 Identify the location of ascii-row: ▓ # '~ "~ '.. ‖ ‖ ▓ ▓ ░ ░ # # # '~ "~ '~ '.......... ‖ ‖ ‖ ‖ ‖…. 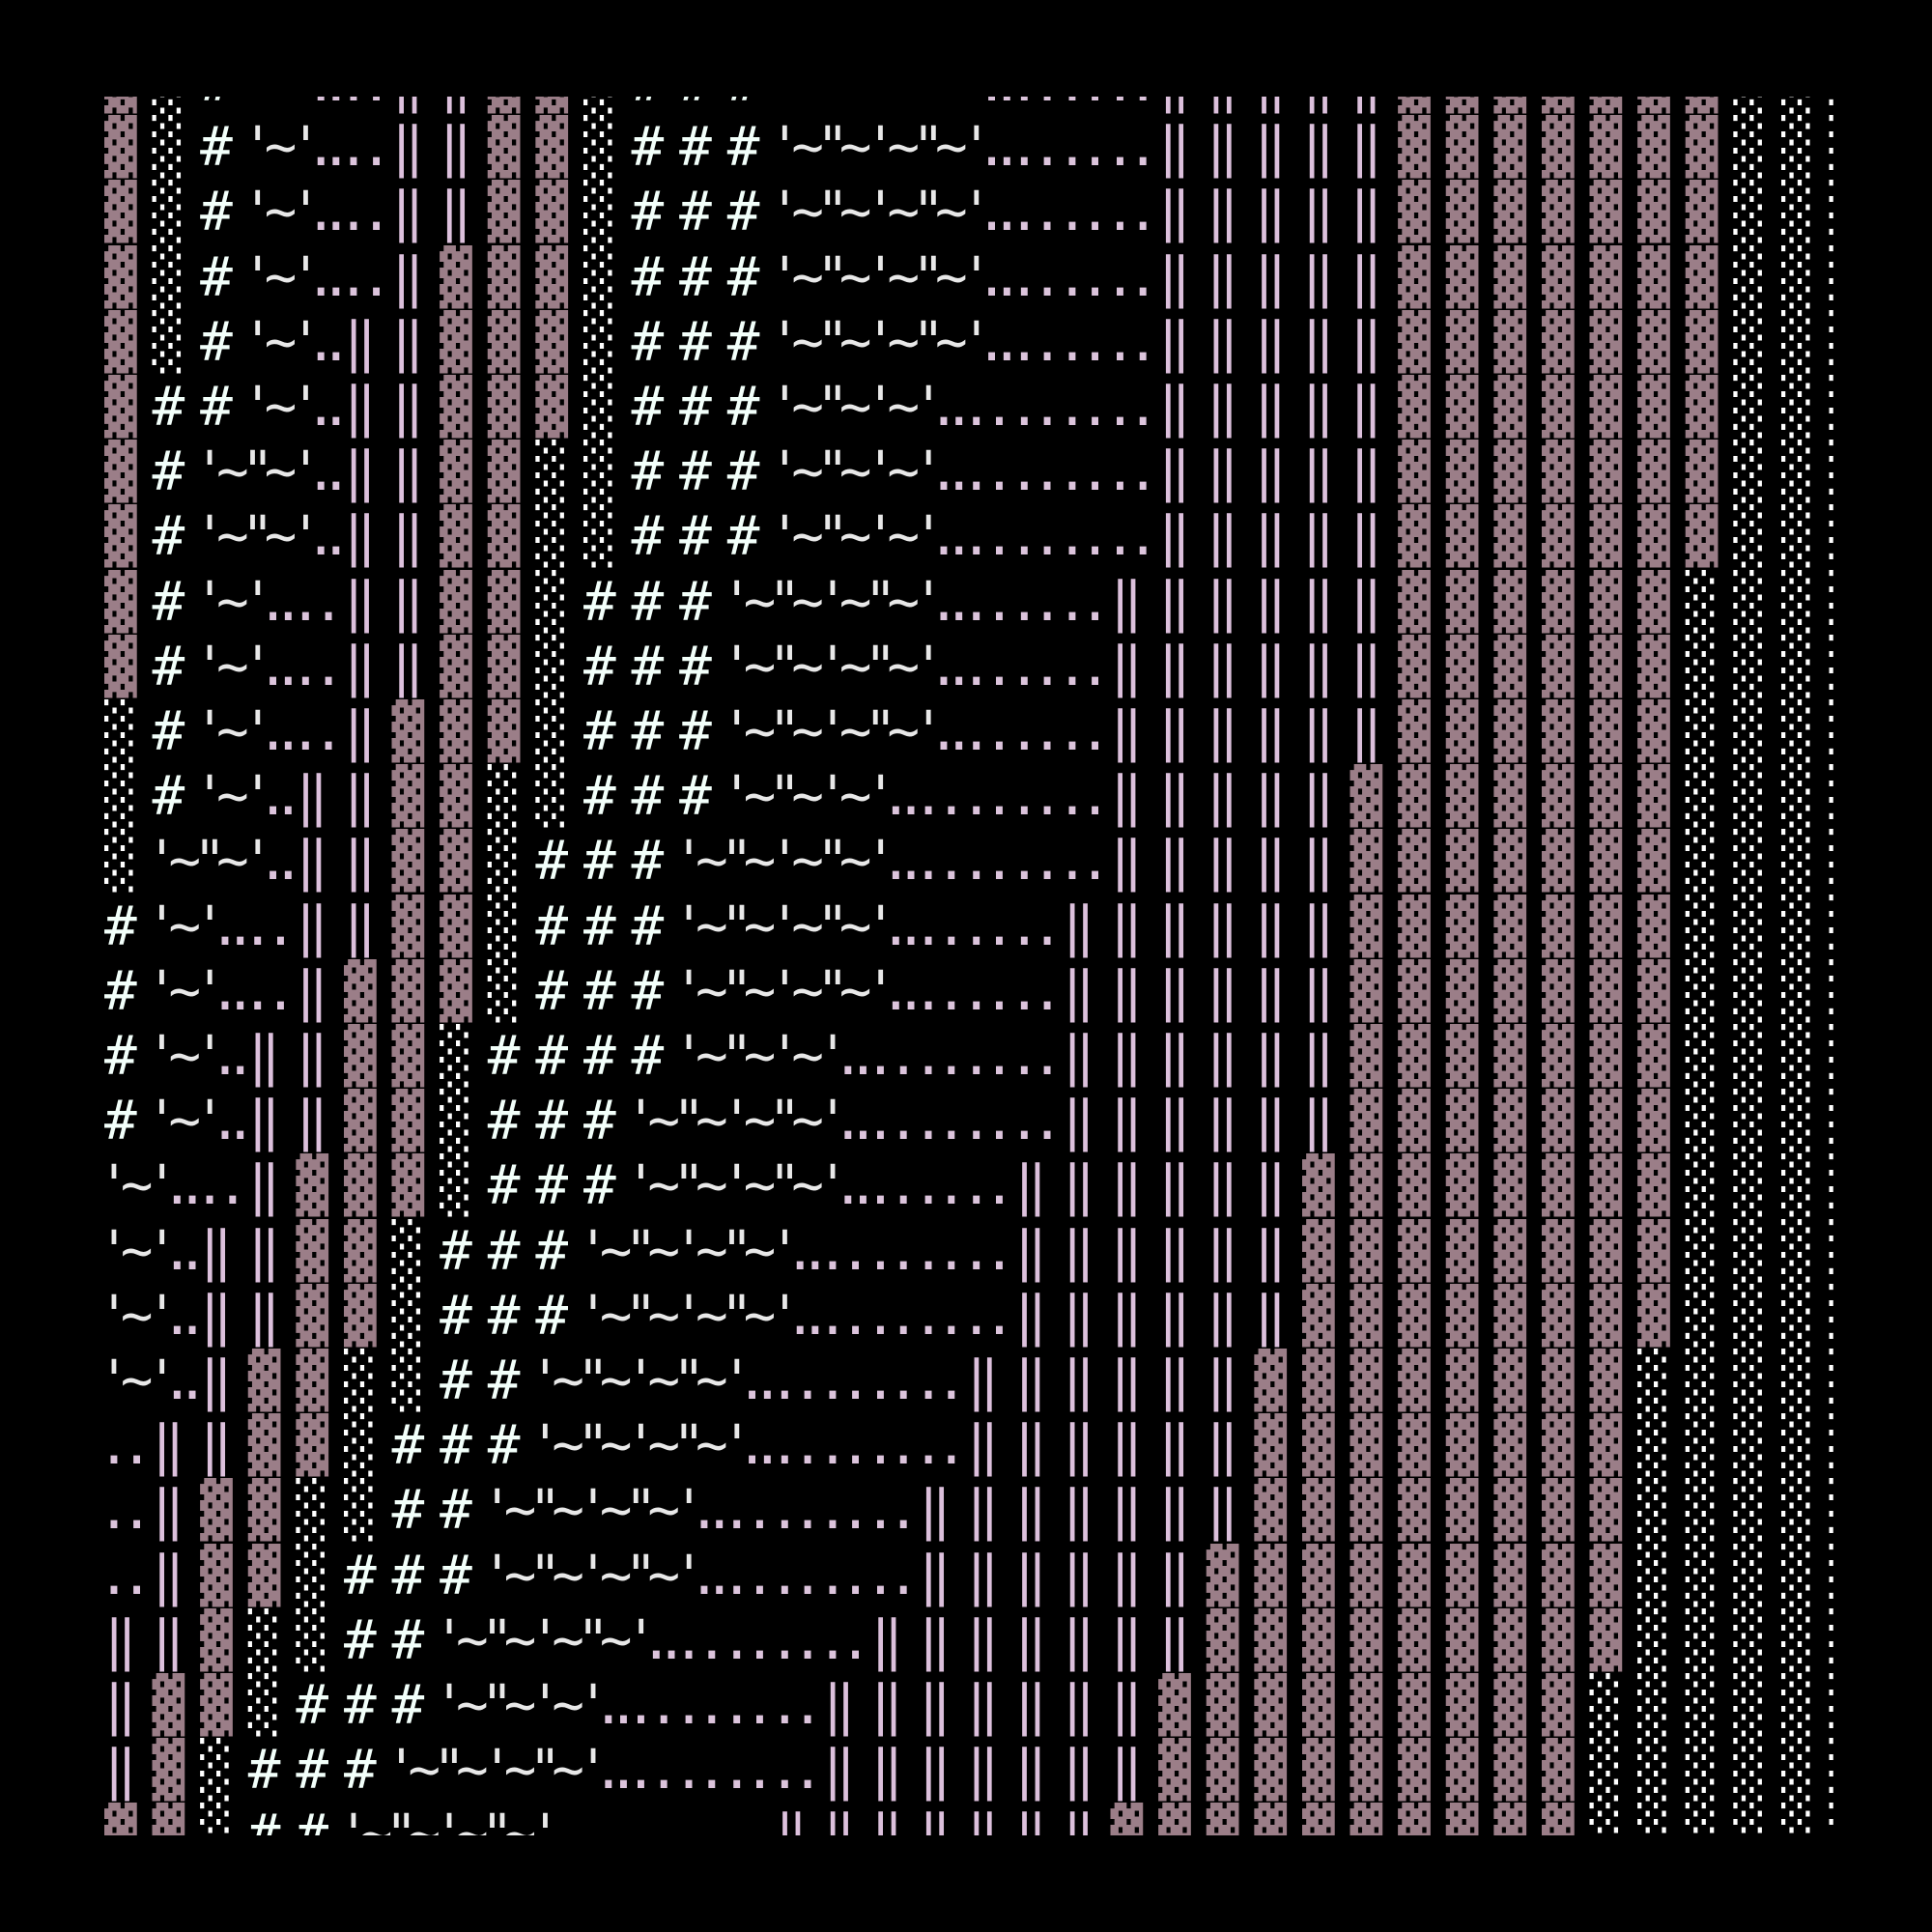
(966, 536).